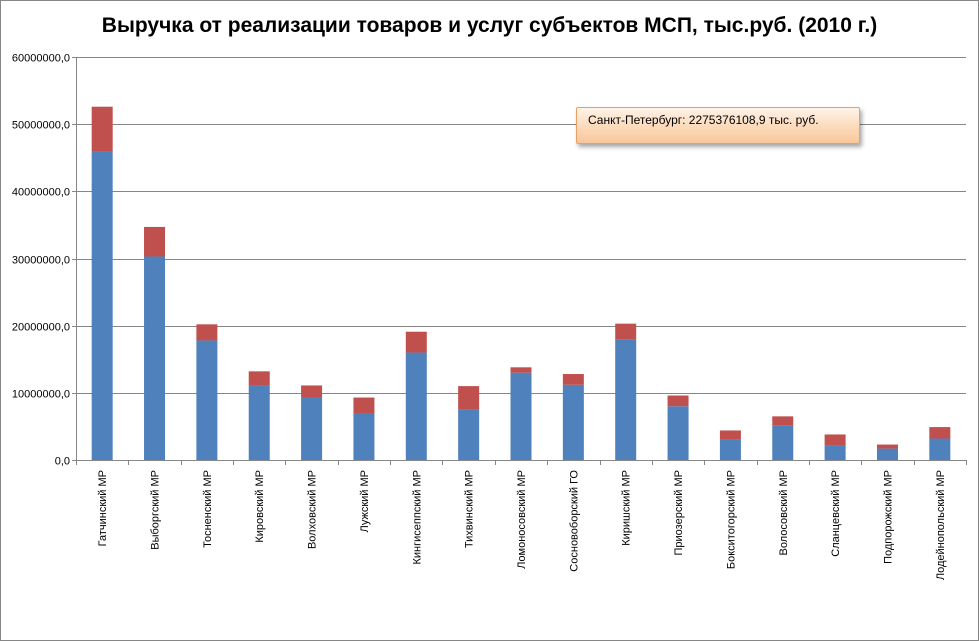 This screenshot has height=641, width=979. What do you see at coordinates (313, 509) in the screenshot?
I see `x-category-label: Волховский МР` at bounding box center [313, 509].